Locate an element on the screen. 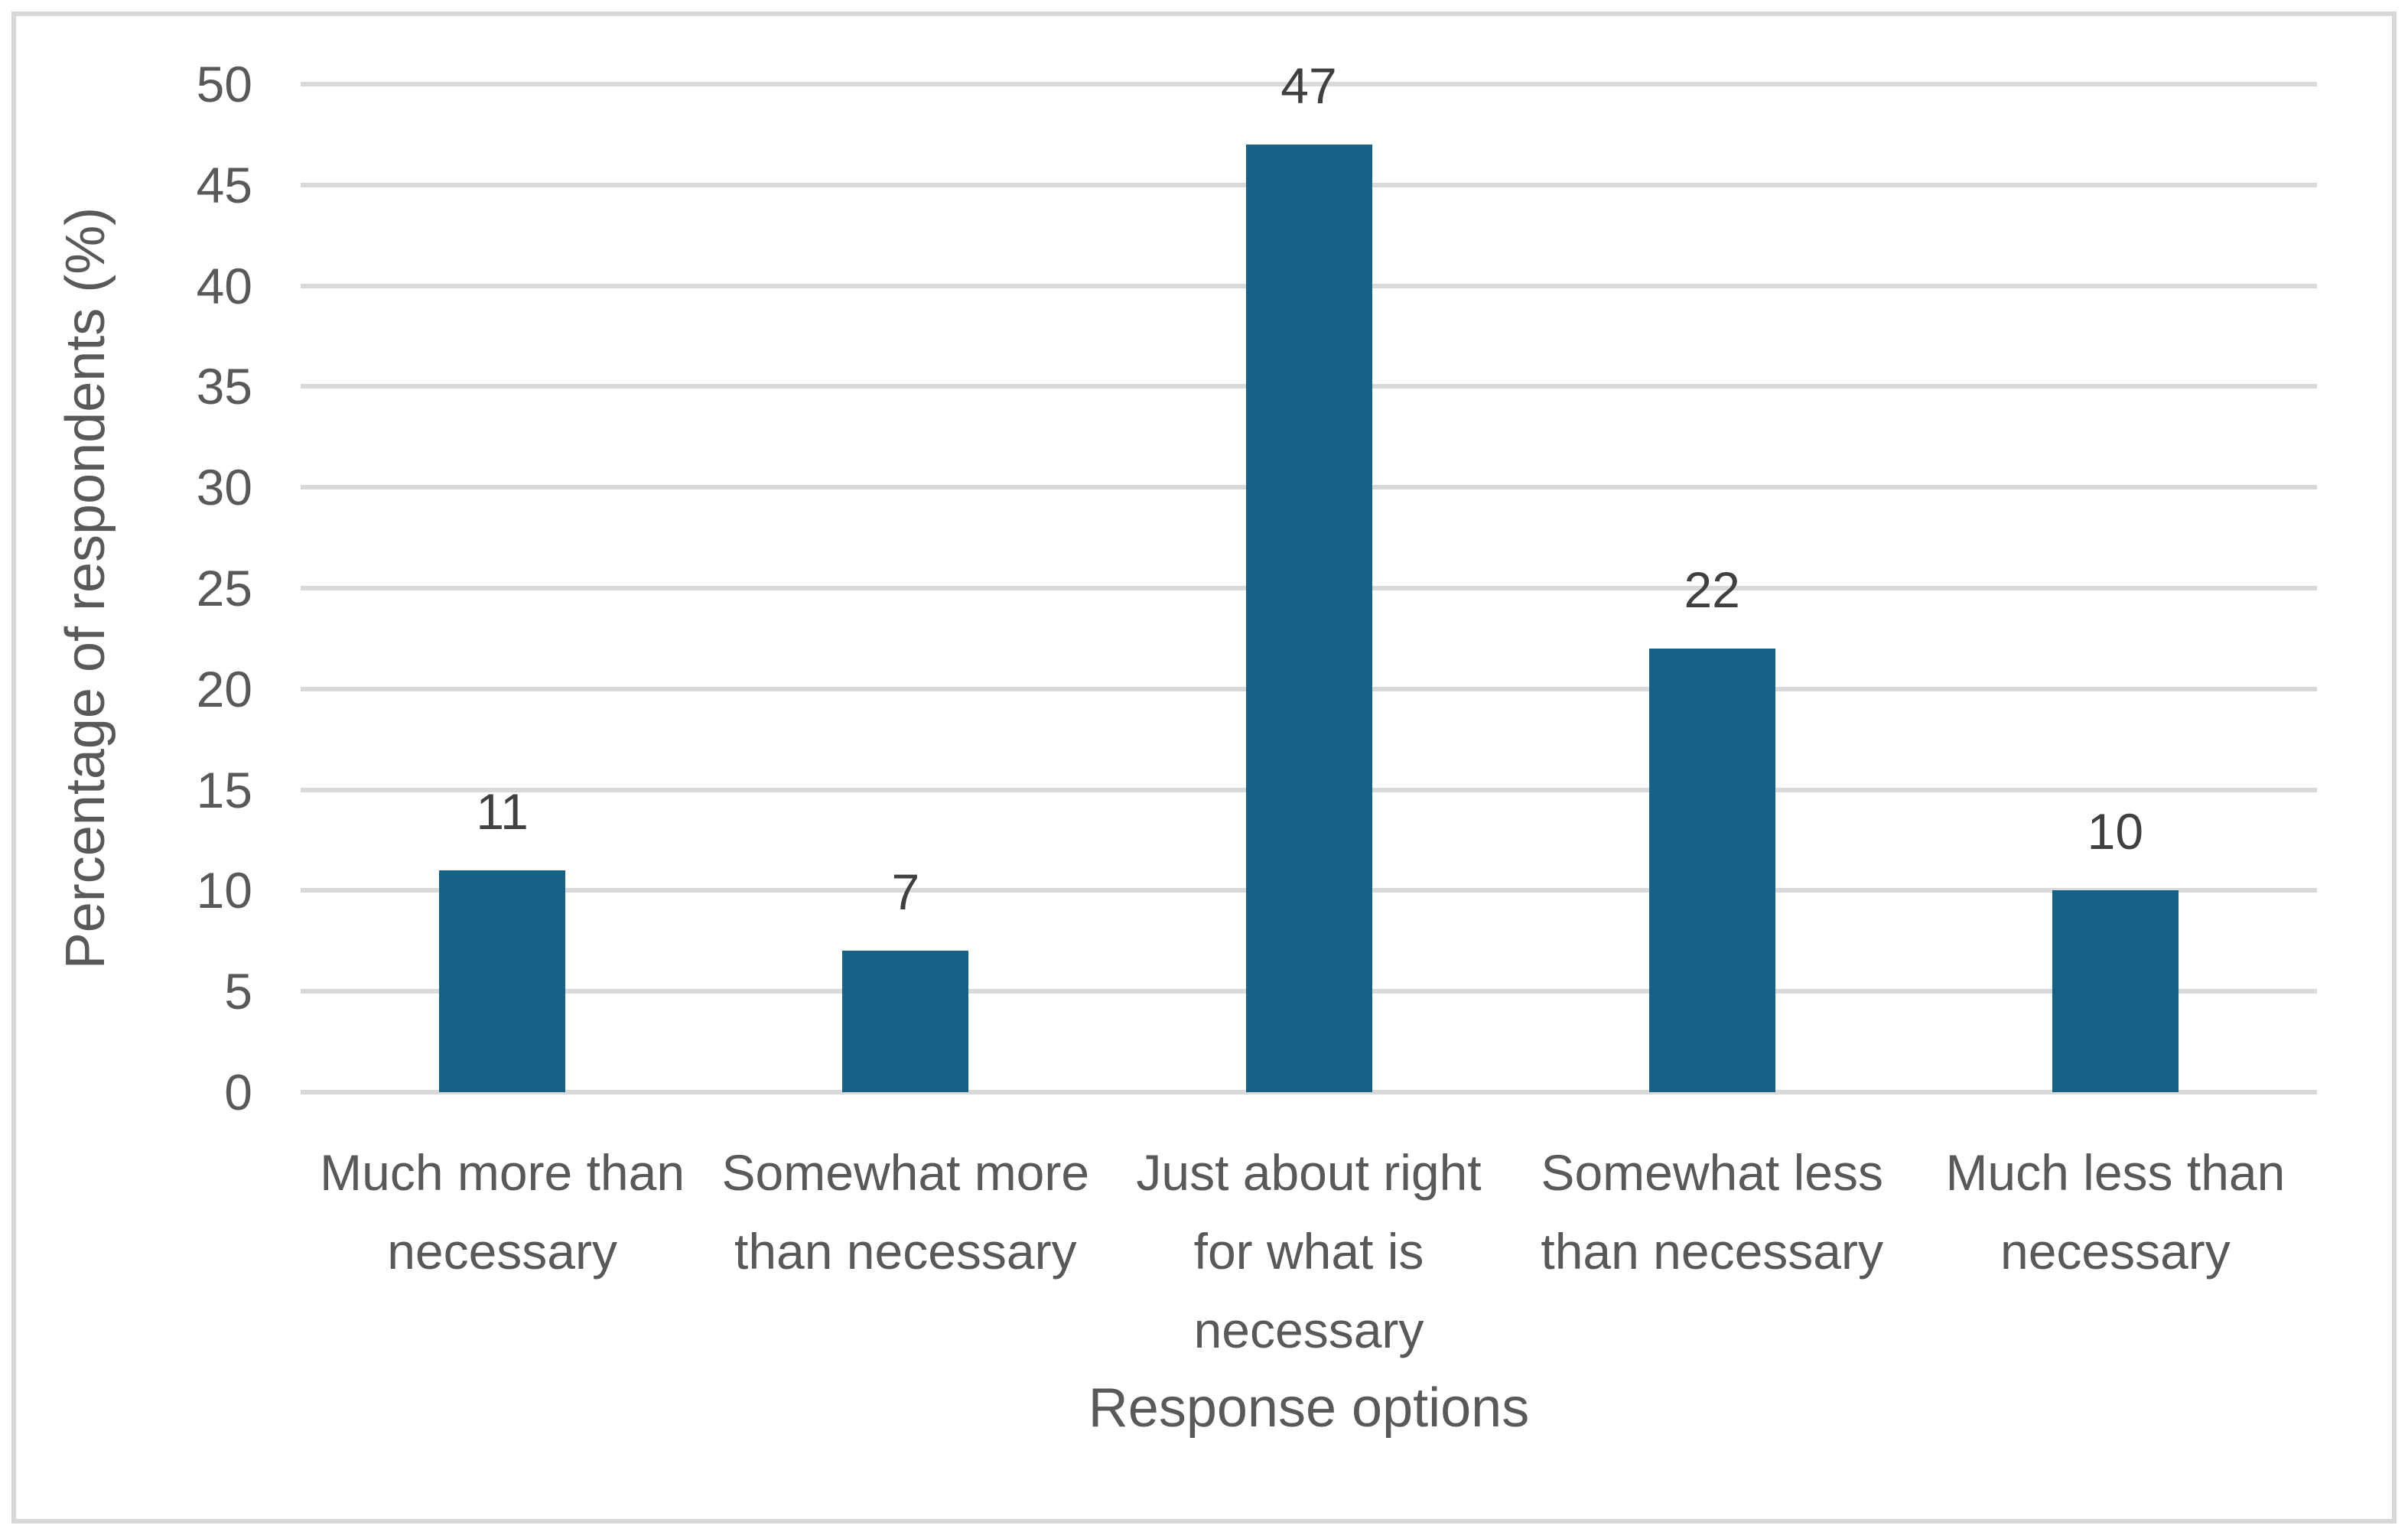 The image size is (2408, 1535). category-label: Much more than necessary is located at coordinates (502, 1212).